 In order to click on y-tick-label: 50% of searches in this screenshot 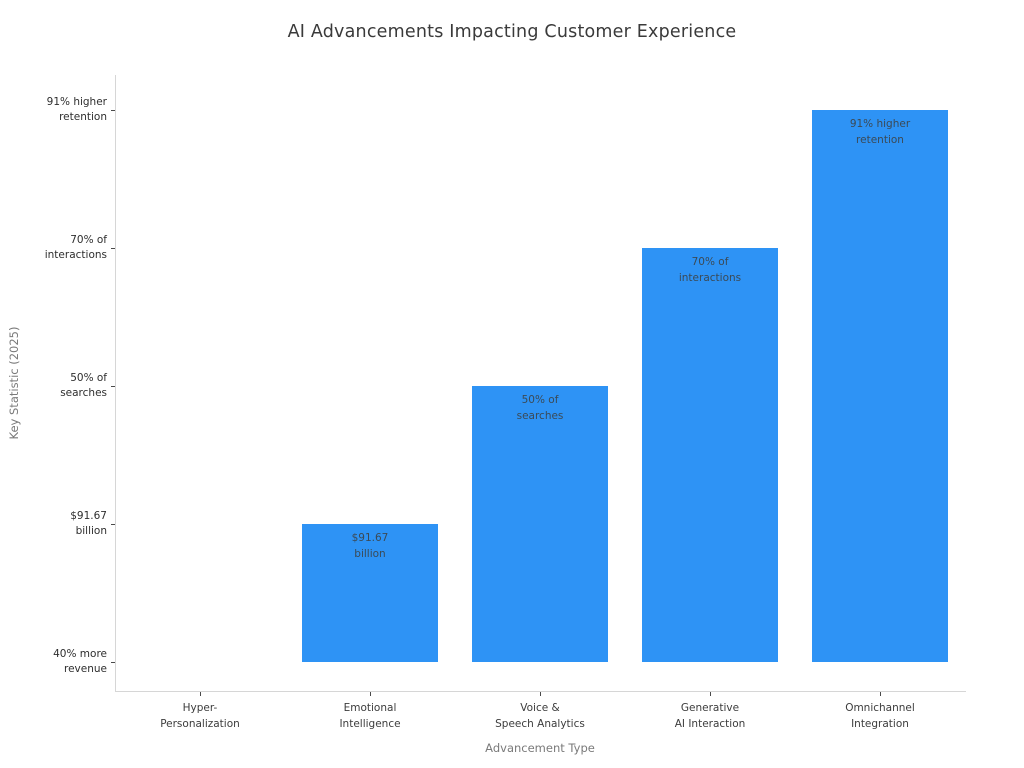, I will do `click(83, 385)`.